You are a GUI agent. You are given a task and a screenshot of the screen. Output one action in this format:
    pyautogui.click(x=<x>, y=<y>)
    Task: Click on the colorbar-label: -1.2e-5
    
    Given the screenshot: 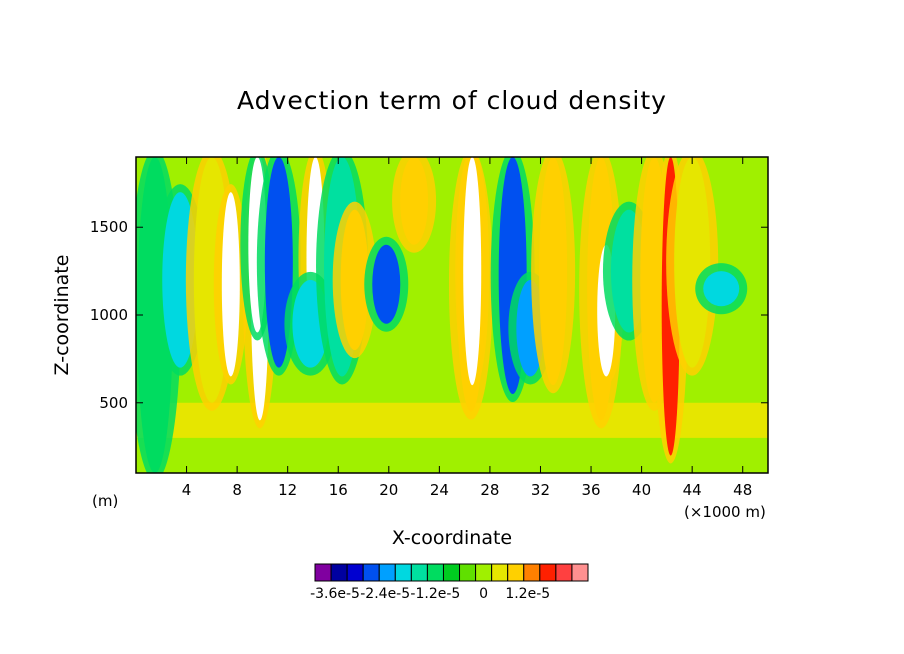 What is the action you would take?
    pyautogui.click(x=435, y=594)
    